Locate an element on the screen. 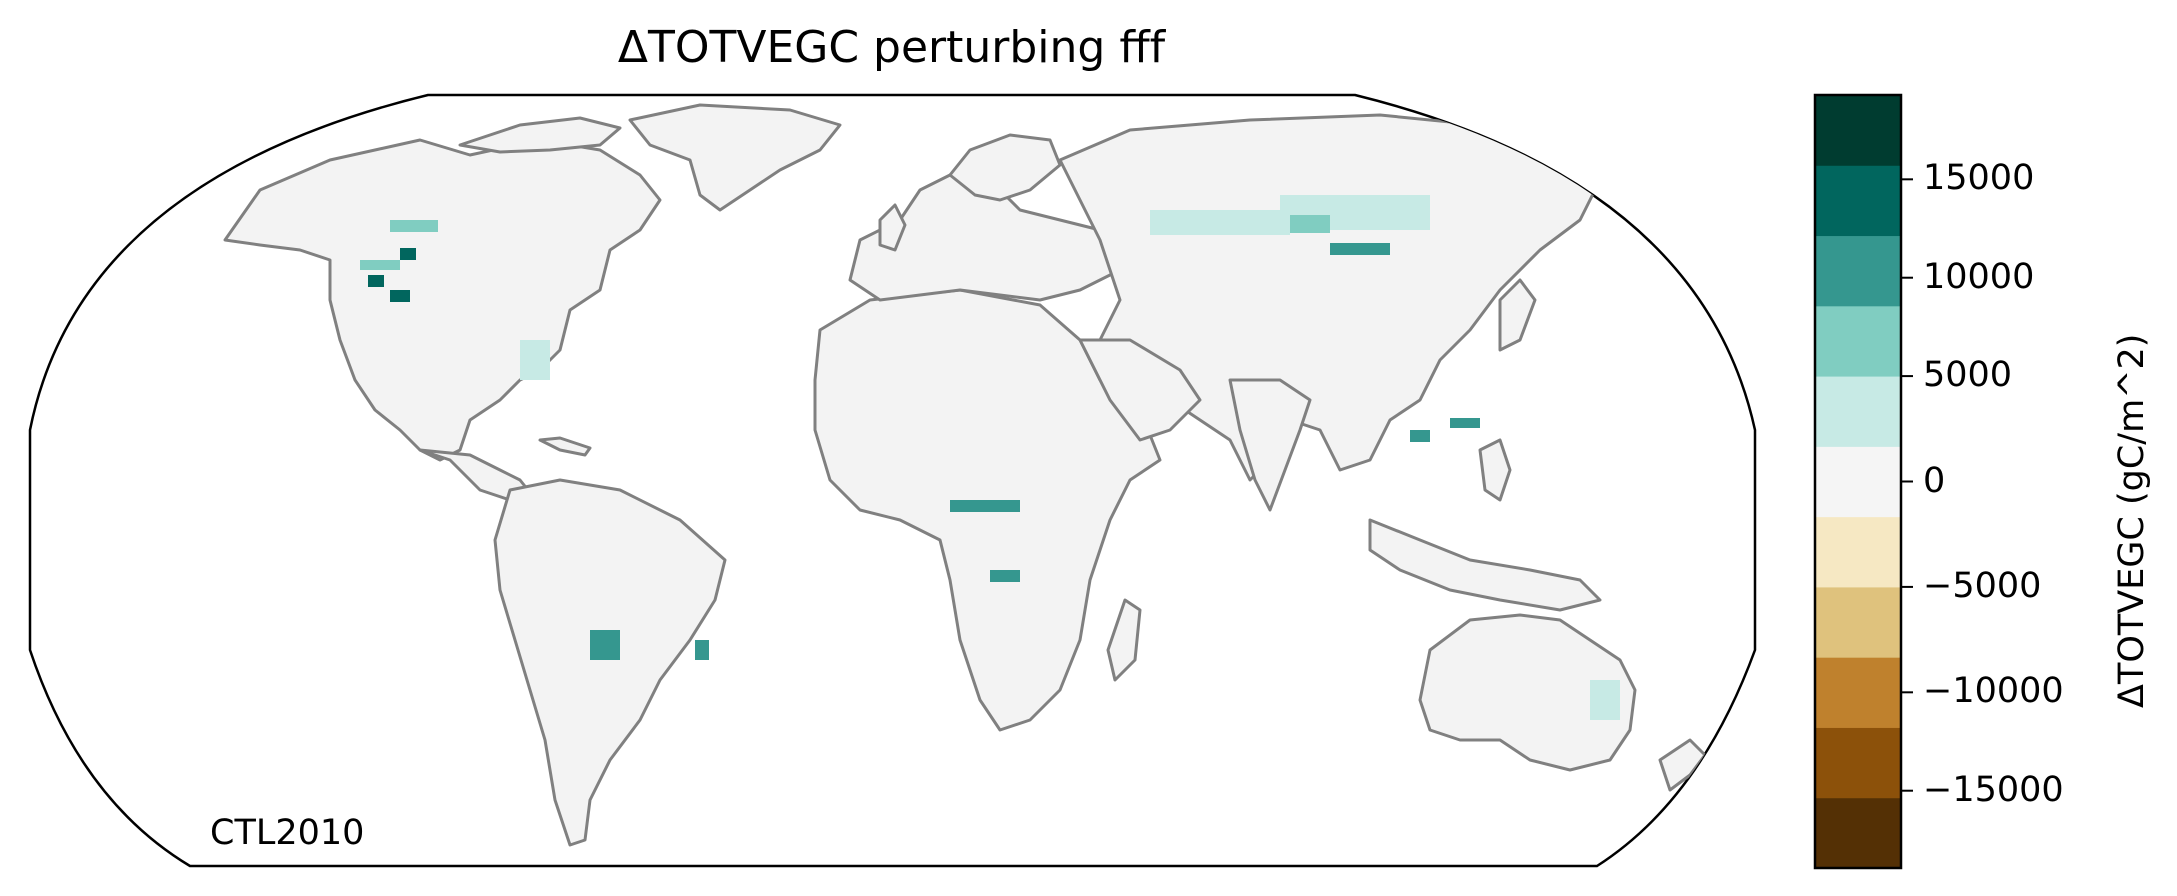 Image resolution: width=2177 pixels, height=896 pixels. colorbar-tick-label: 0 is located at coordinates (1934, 480).